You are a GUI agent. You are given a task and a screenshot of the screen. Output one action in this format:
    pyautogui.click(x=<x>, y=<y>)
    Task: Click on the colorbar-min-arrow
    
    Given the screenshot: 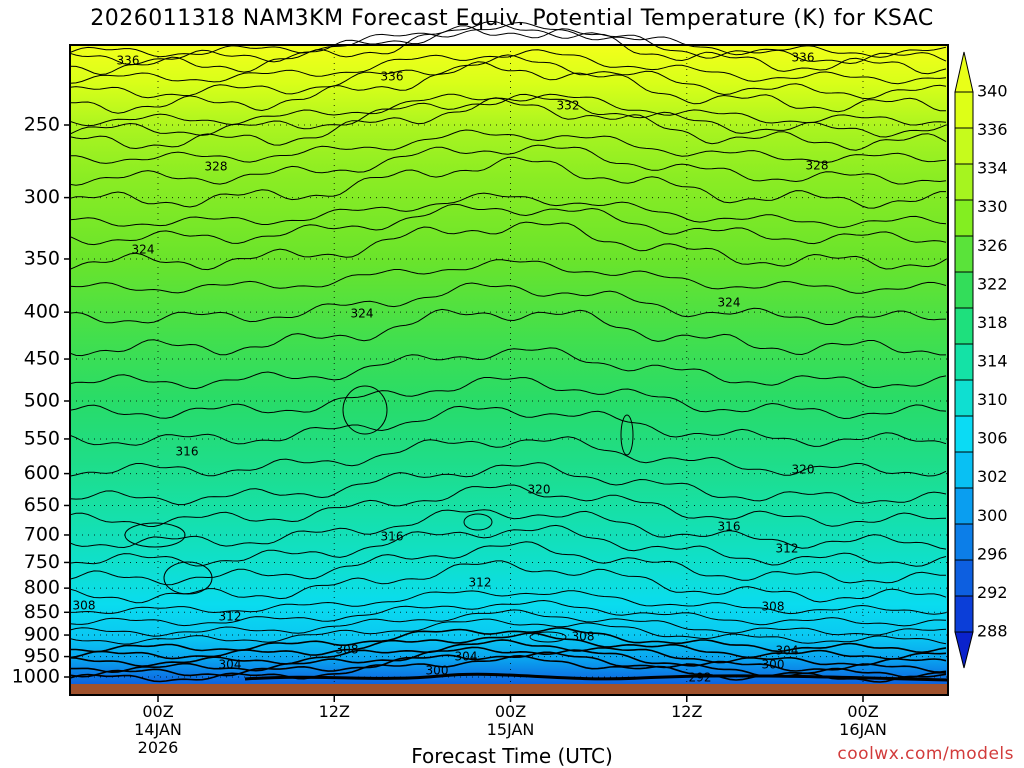 What is the action you would take?
    pyautogui.click(x=964, y=650)
    